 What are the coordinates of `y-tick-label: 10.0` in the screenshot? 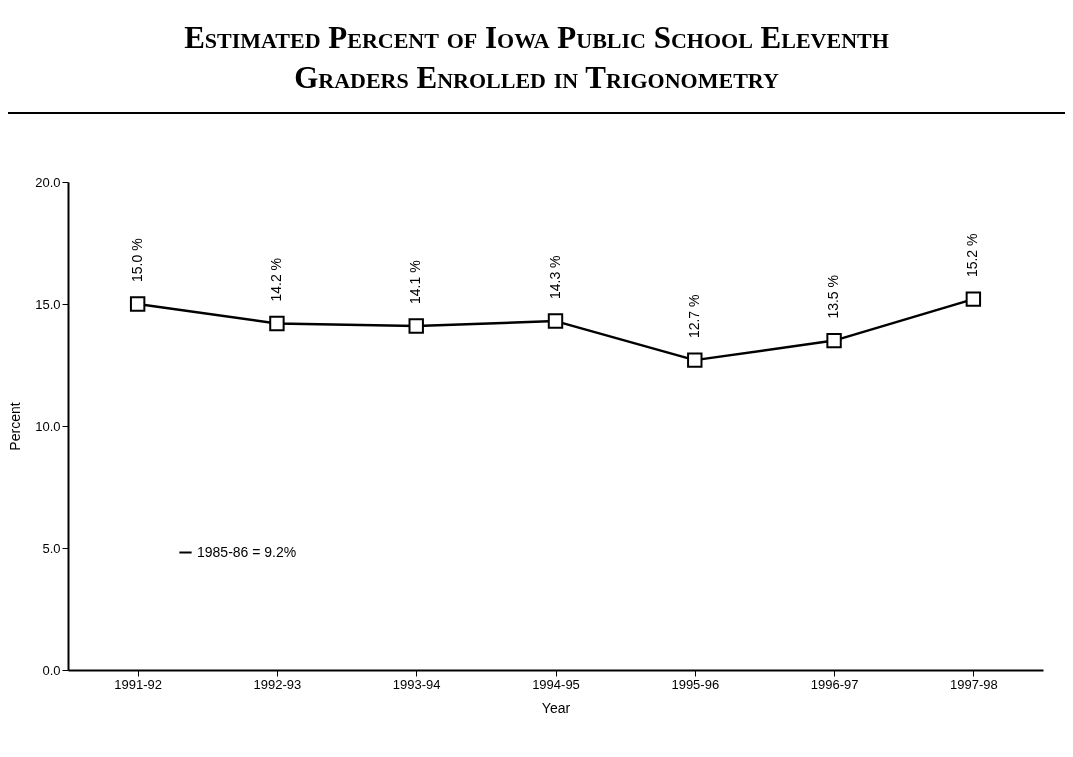 It's located at (48, 426).